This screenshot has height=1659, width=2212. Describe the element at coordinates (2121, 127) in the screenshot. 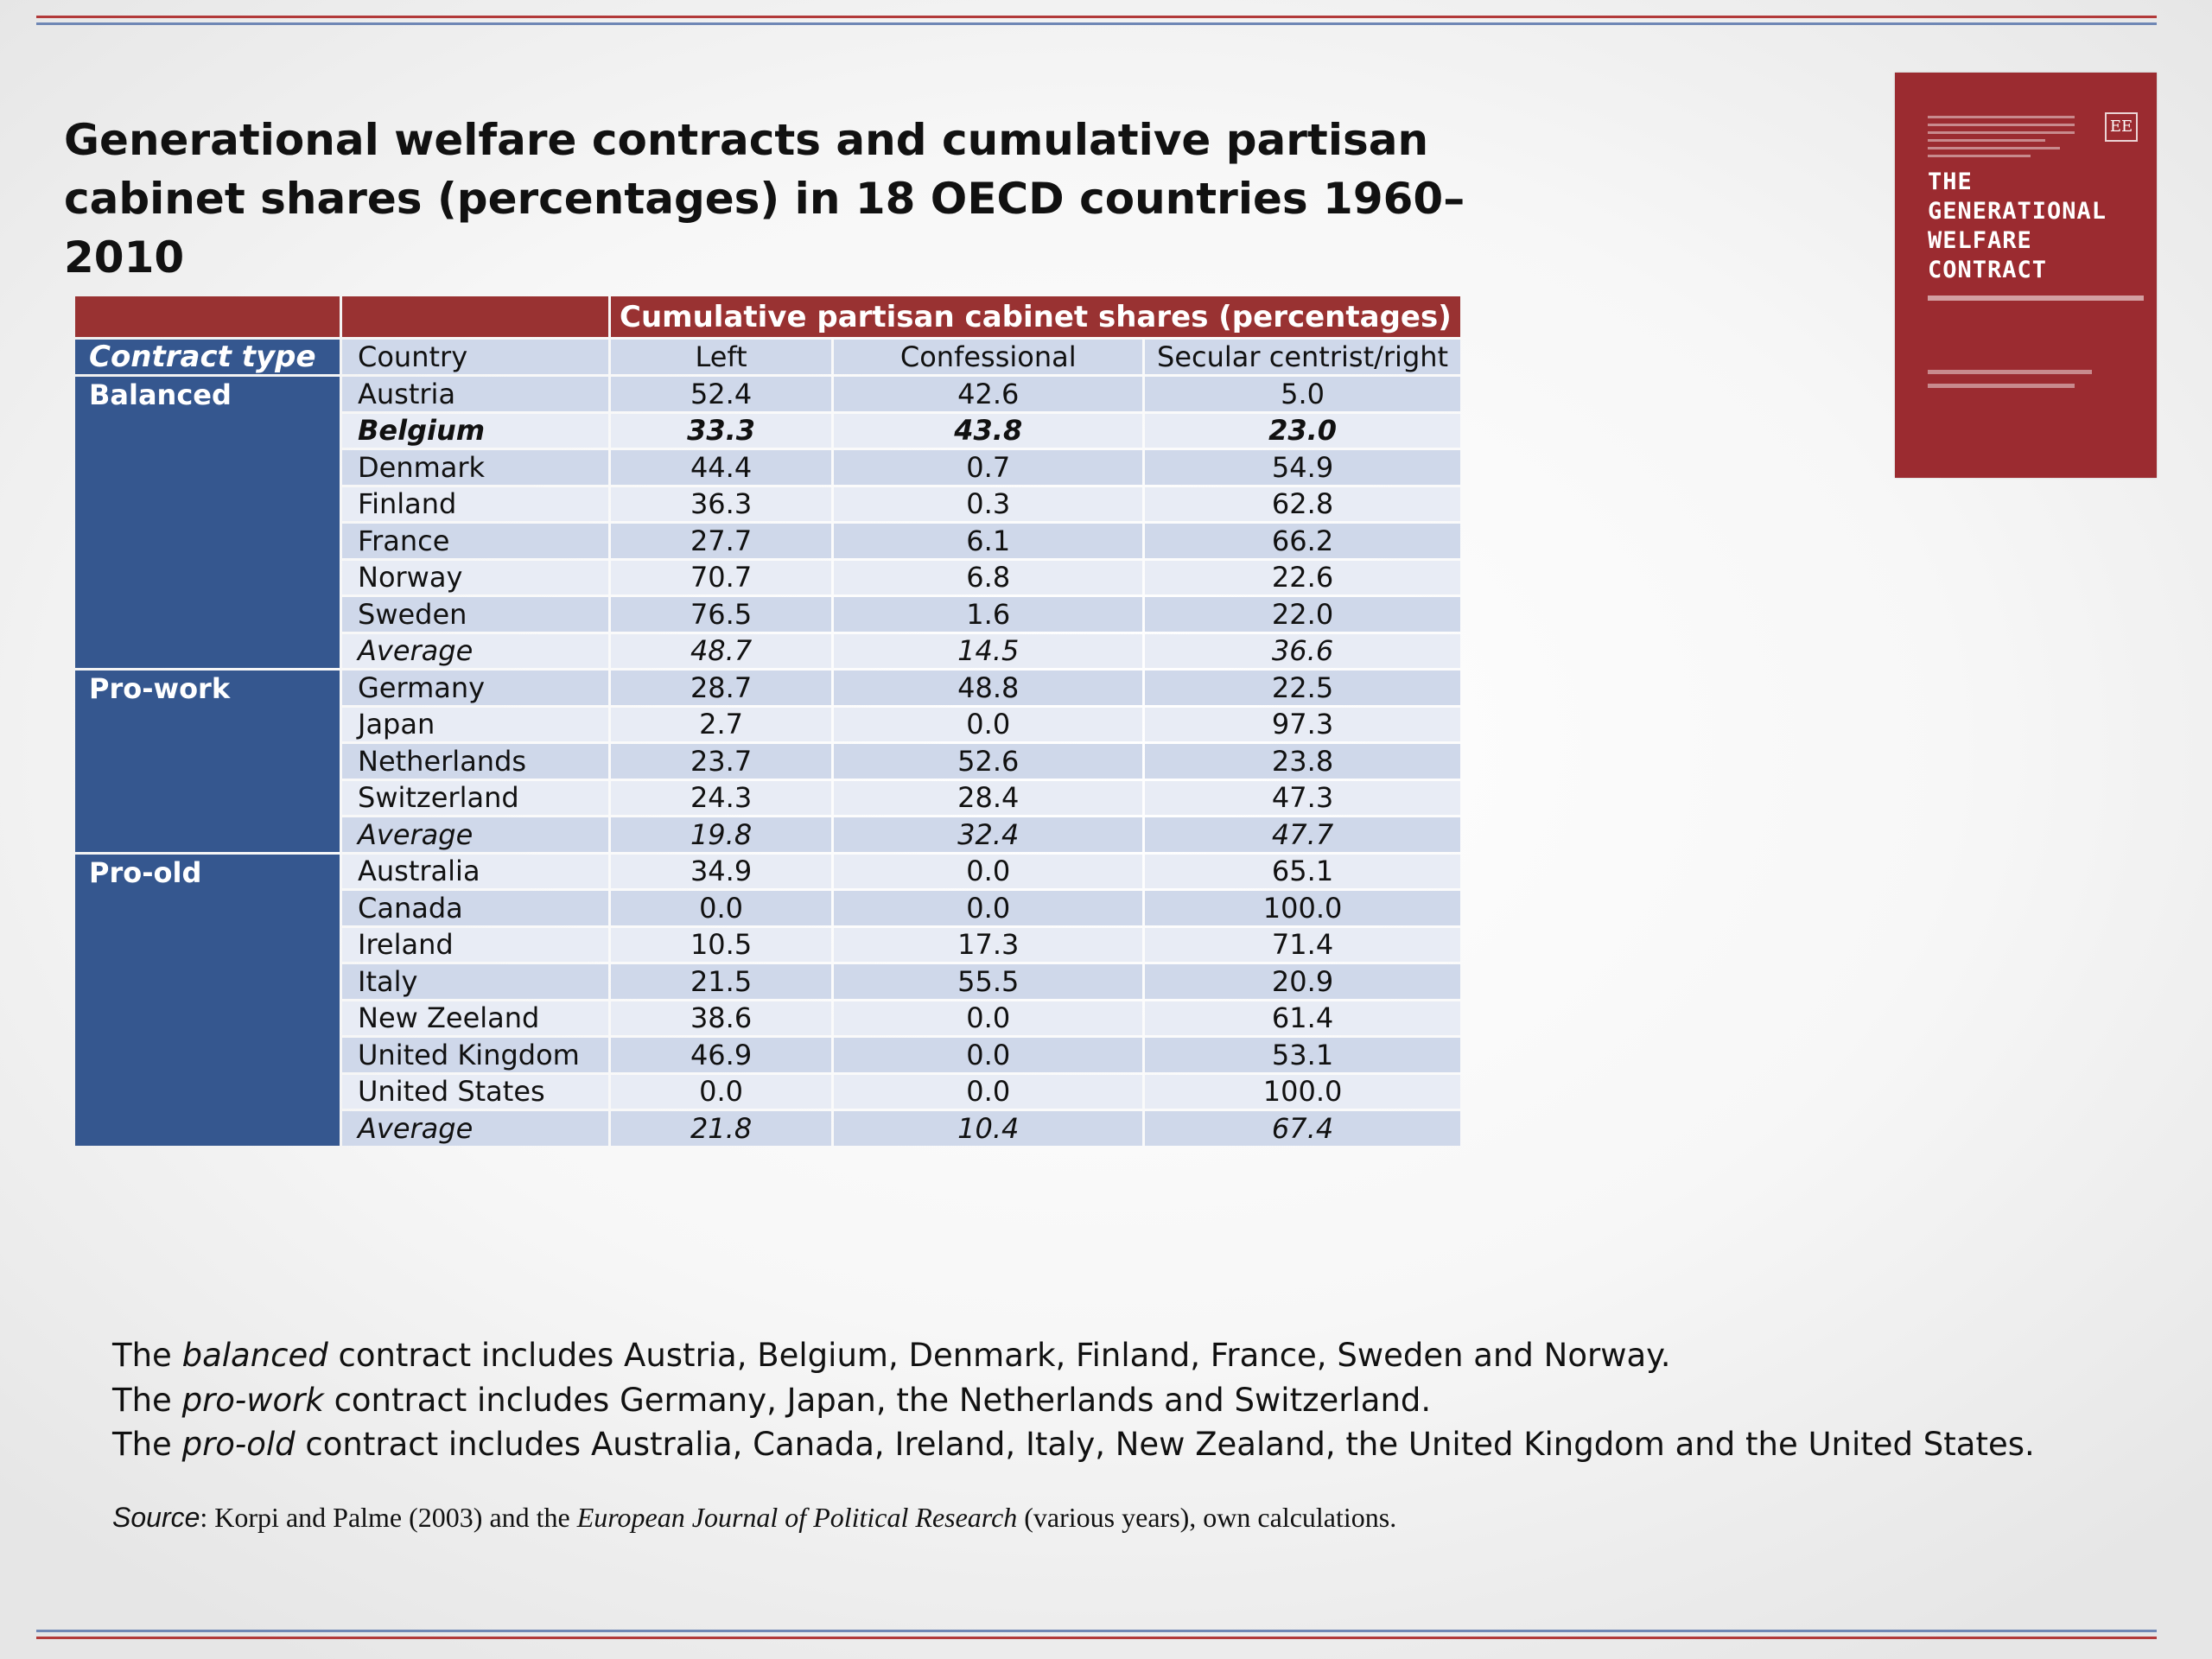

I see `publisher-logo: EE` at that location.